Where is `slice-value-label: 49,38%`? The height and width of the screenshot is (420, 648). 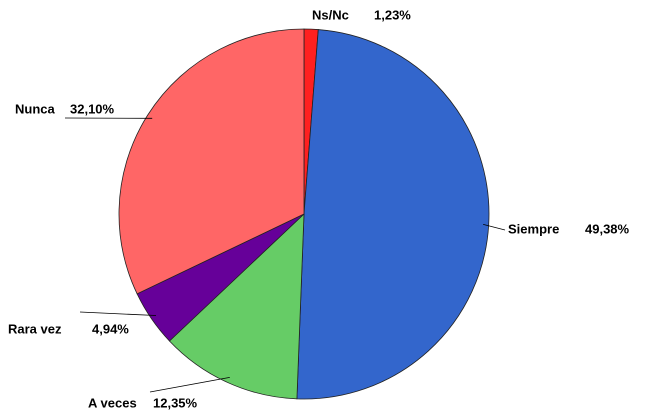 slice-value-label: 49,38% is located at coordinates (607, 228).